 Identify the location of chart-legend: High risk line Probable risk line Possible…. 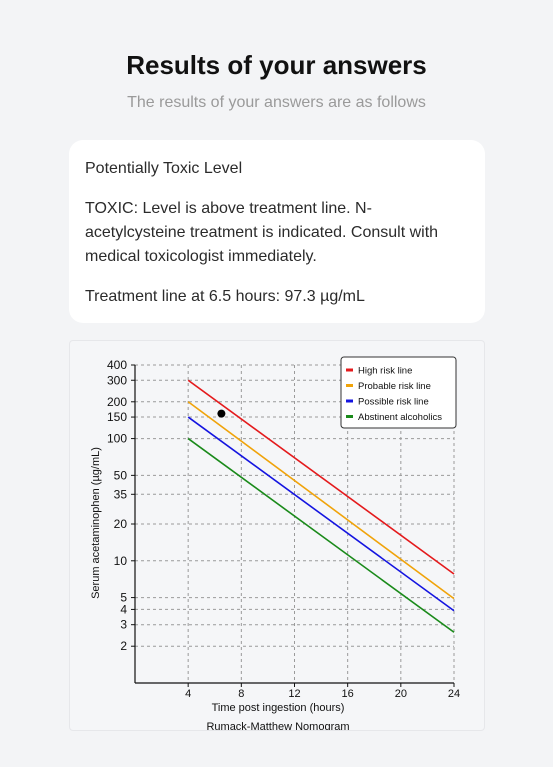
(398, 392).